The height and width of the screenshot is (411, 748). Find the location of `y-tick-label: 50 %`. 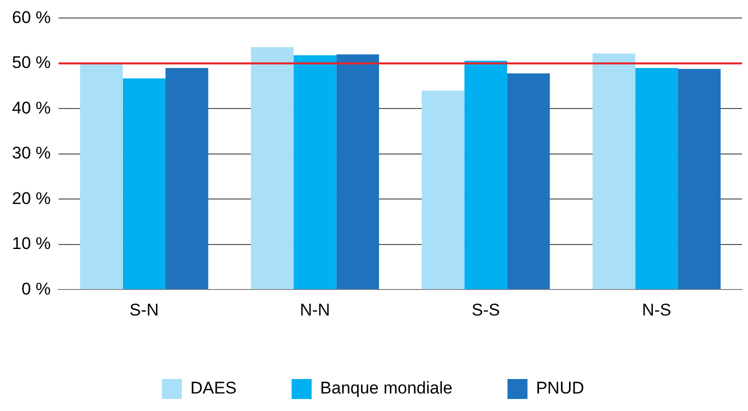

y-tick-label: 50 % is located at coordinates (31, 62).